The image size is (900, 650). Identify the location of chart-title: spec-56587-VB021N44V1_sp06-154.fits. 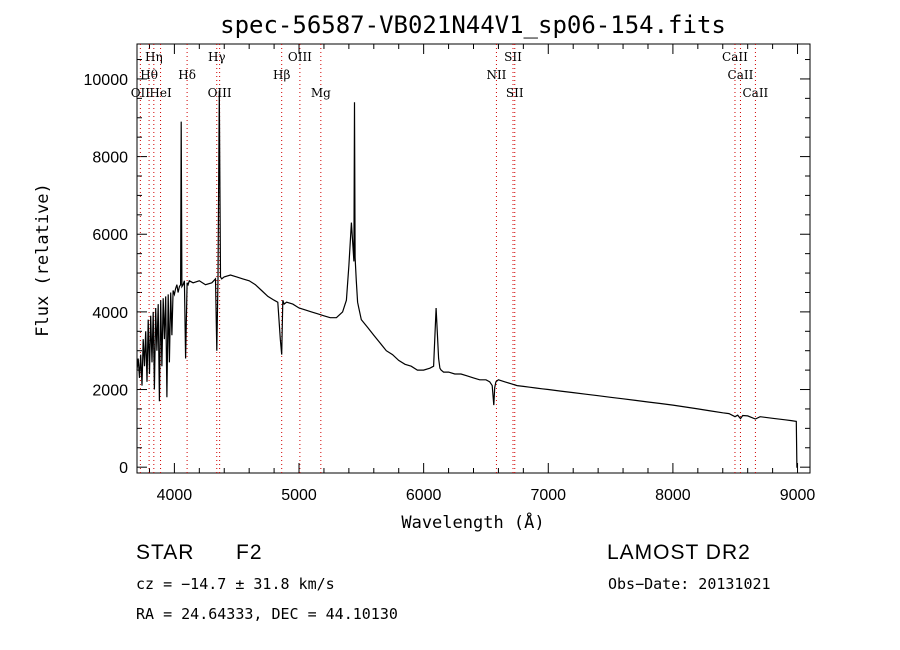
(473, 25).